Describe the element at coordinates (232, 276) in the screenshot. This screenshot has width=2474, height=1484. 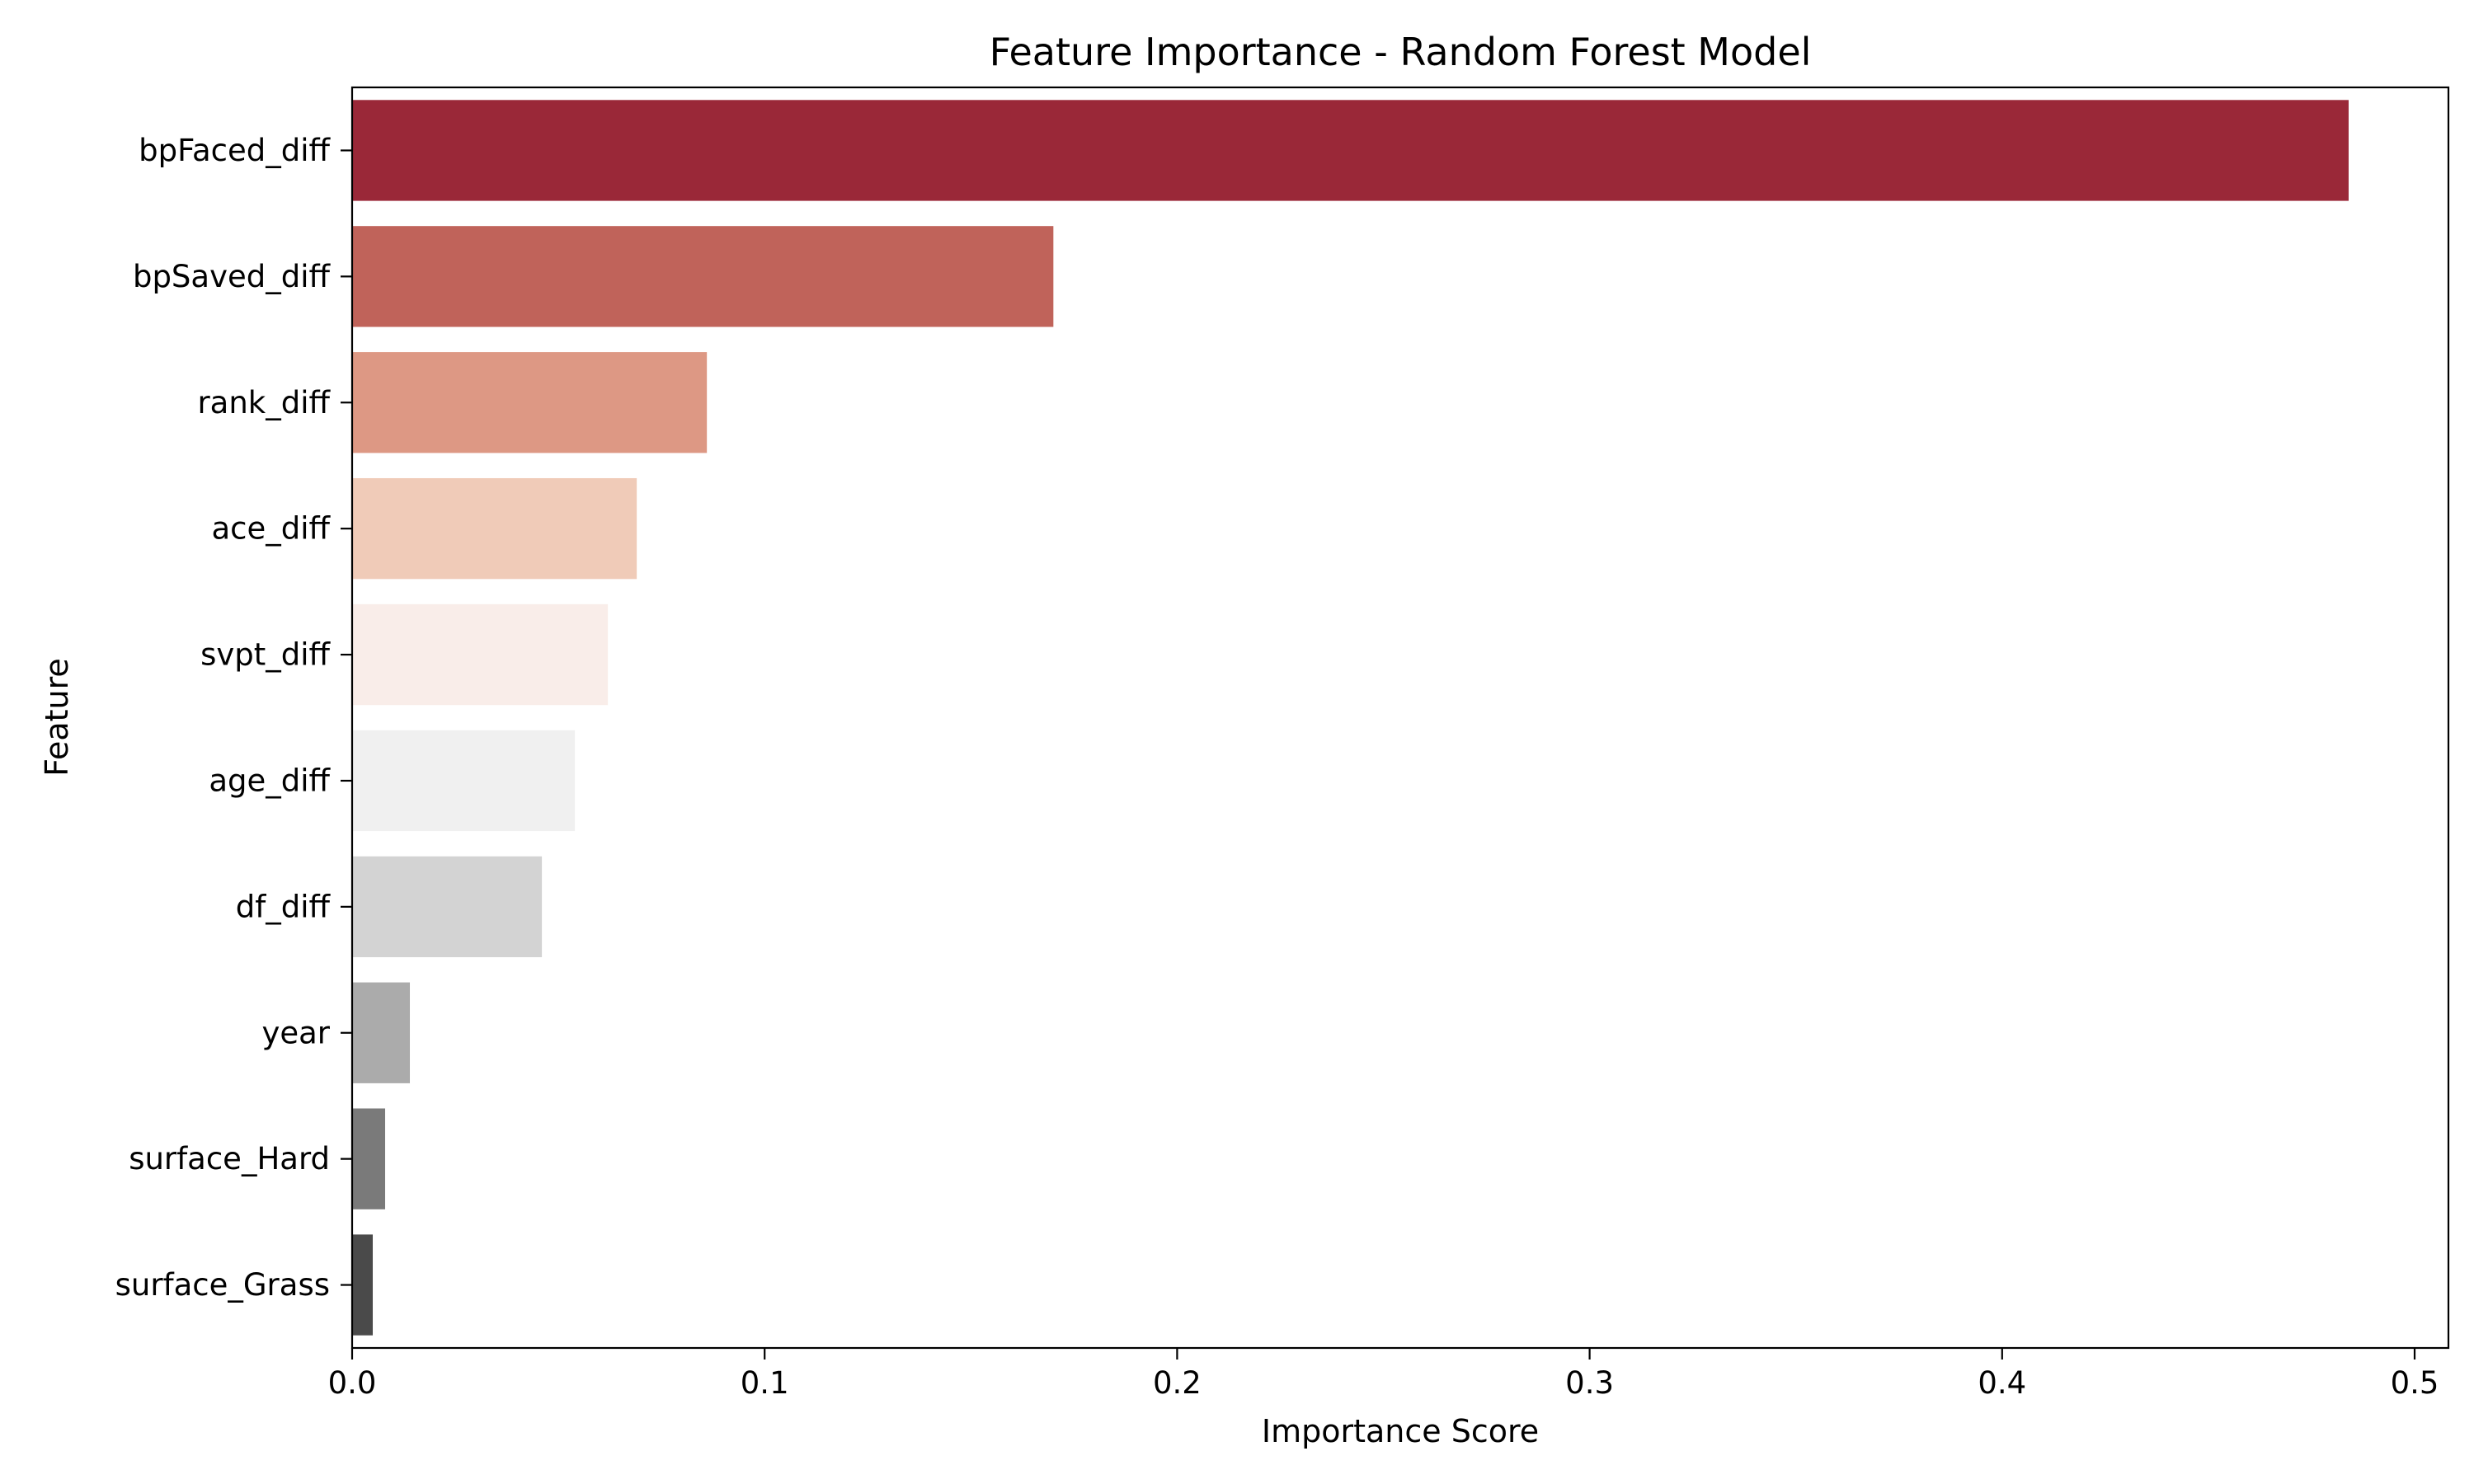
I see `y-tick-label: bpSaved_diff` at that location.